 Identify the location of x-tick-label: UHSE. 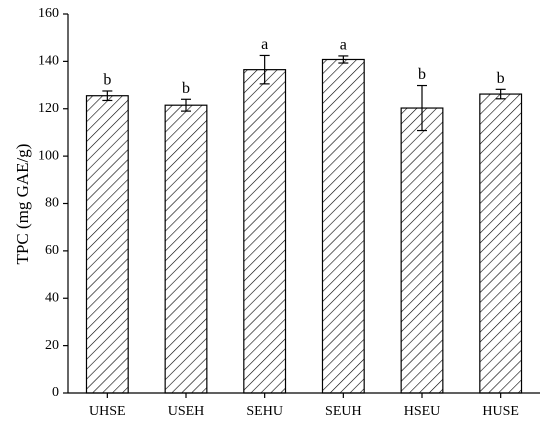
(107, 411).